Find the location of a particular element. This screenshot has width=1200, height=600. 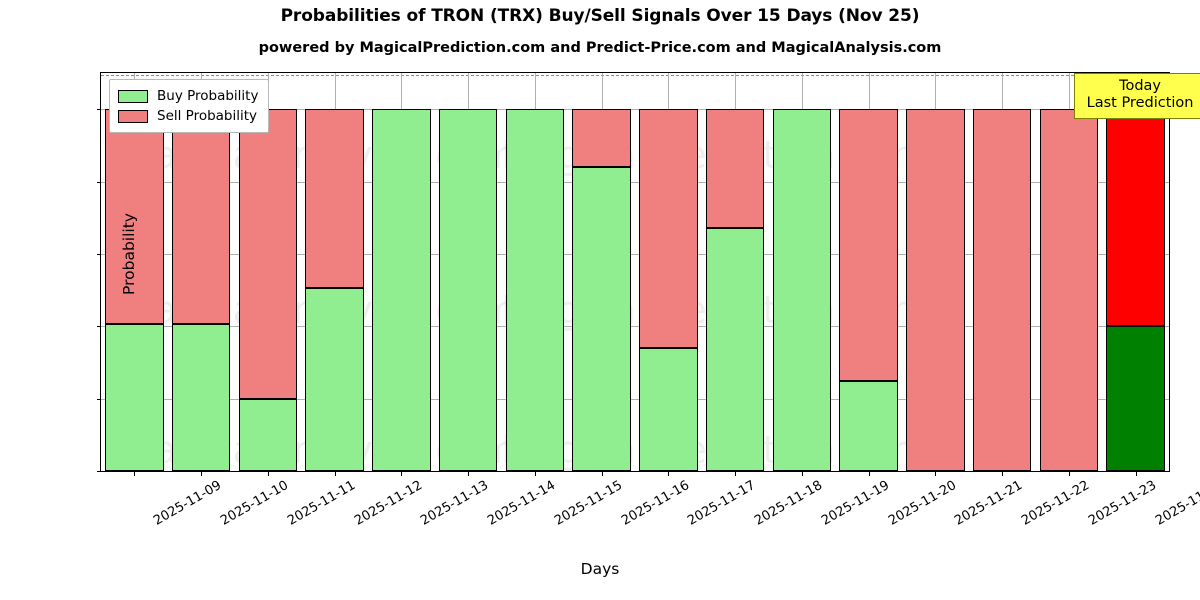

x-tick-label: 2025-11-17 is located at coordinates (722, 503).